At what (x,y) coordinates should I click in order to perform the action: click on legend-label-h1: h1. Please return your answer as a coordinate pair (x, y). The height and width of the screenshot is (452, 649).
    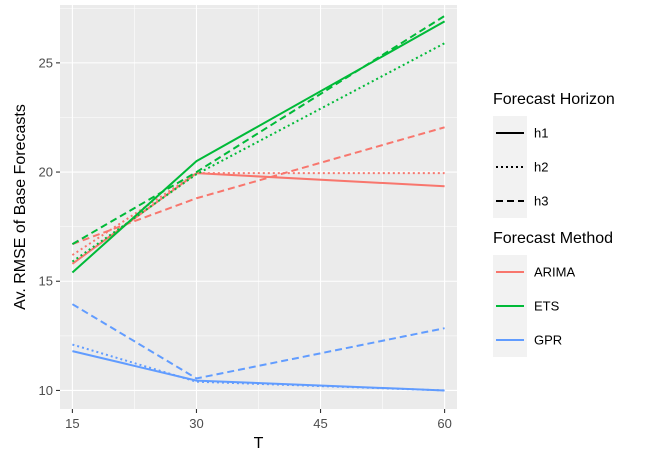
    Looking at the image, I should click on (541, 133).